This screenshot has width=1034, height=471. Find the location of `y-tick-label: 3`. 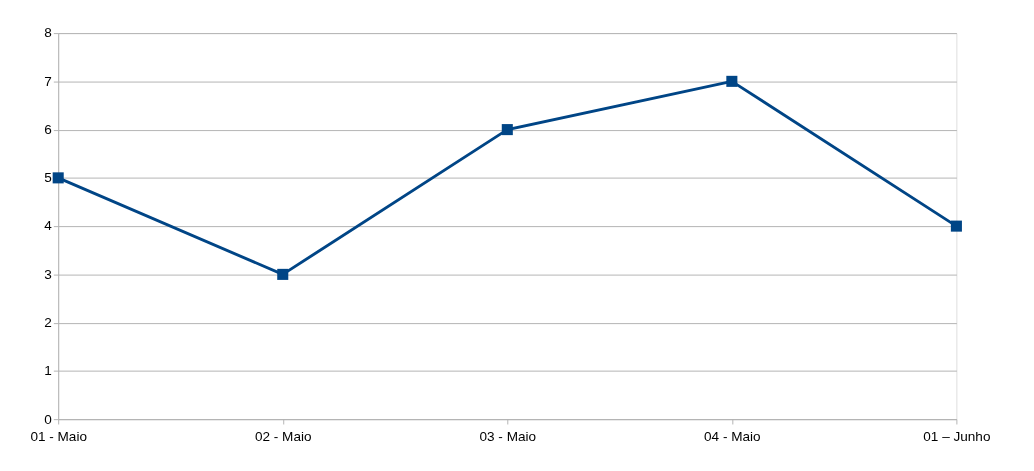

y-tick-label: 3 is located at coordinates (48, 274).